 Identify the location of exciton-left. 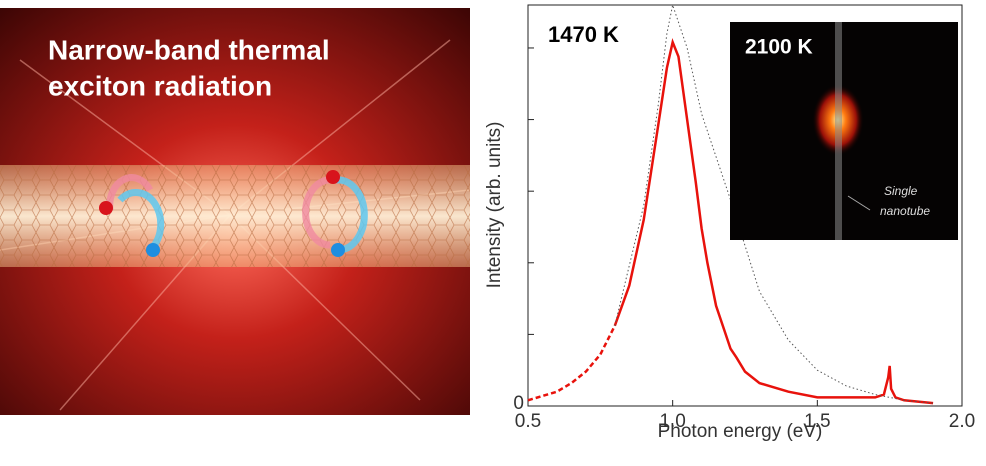
(132, 215).